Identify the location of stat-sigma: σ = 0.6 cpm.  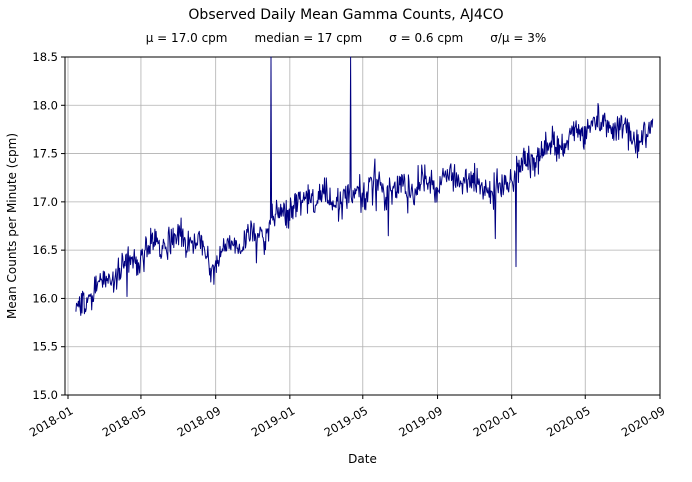
(426, 38).